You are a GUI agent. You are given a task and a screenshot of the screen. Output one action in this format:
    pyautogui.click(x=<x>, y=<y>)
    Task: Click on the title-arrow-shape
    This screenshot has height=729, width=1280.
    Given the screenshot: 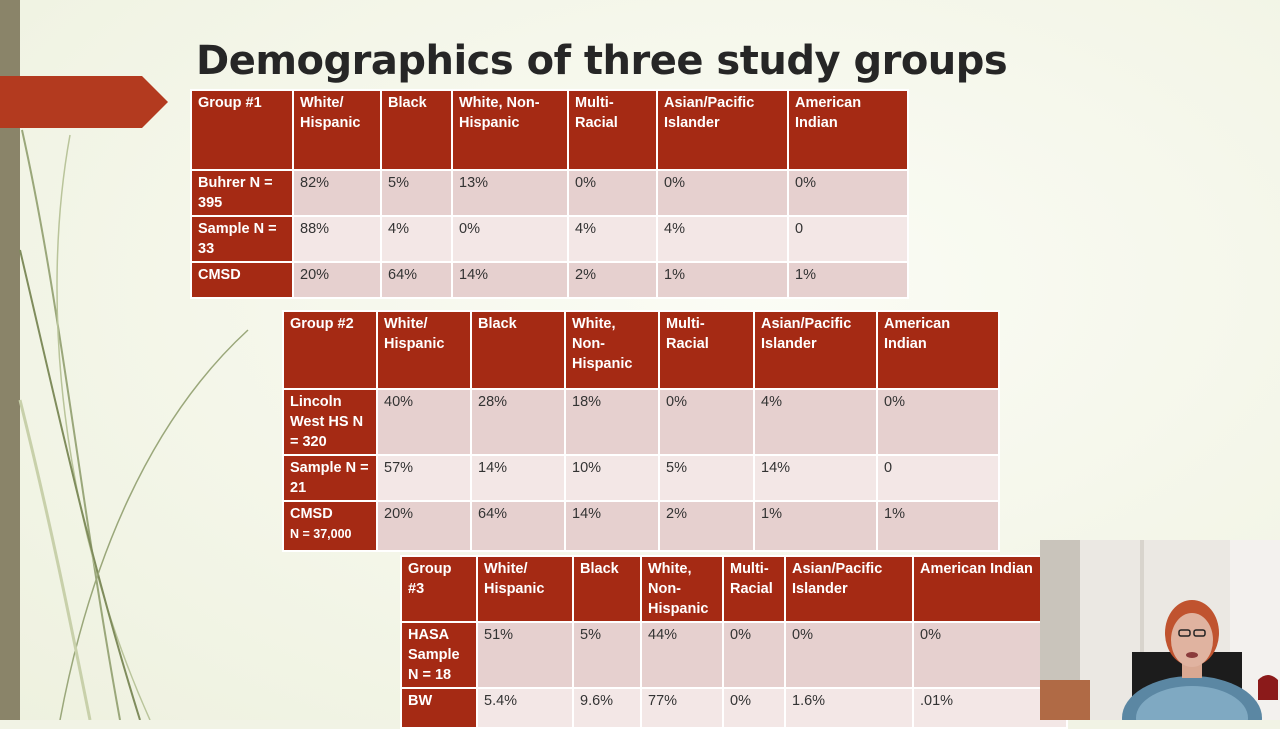 What is the action you would take?
    pyautogui.click(x=84, y=102)
    